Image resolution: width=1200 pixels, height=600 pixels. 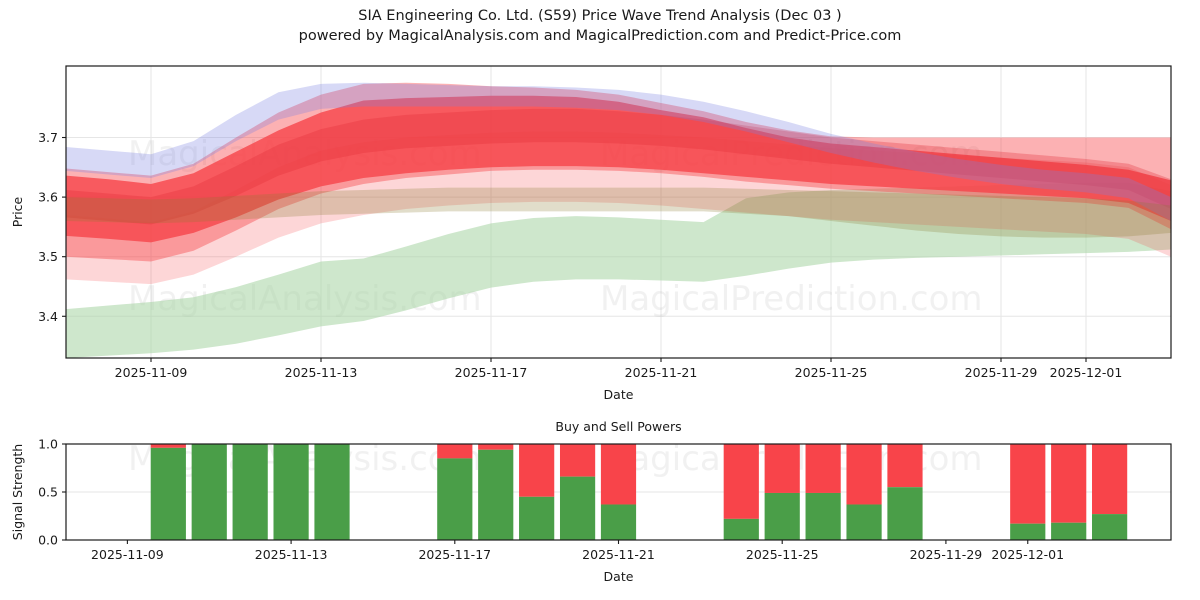 What do you see at coordinates (639, 492) in the screenshot?
I see `bar-group` at bounding box center [639, 492].